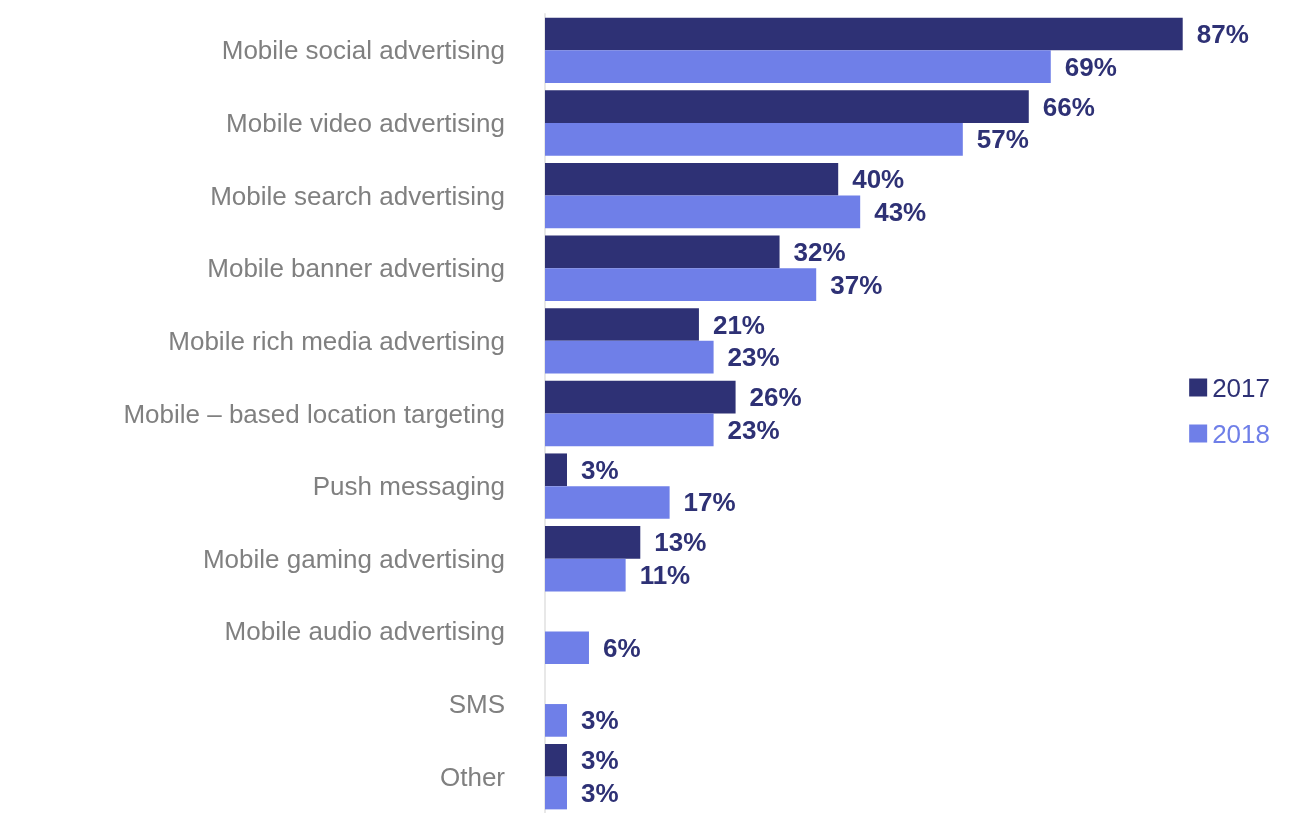  Describe the element at coordinates (680, 542) in the screenshot. I see `data-label: 13%` at that location.